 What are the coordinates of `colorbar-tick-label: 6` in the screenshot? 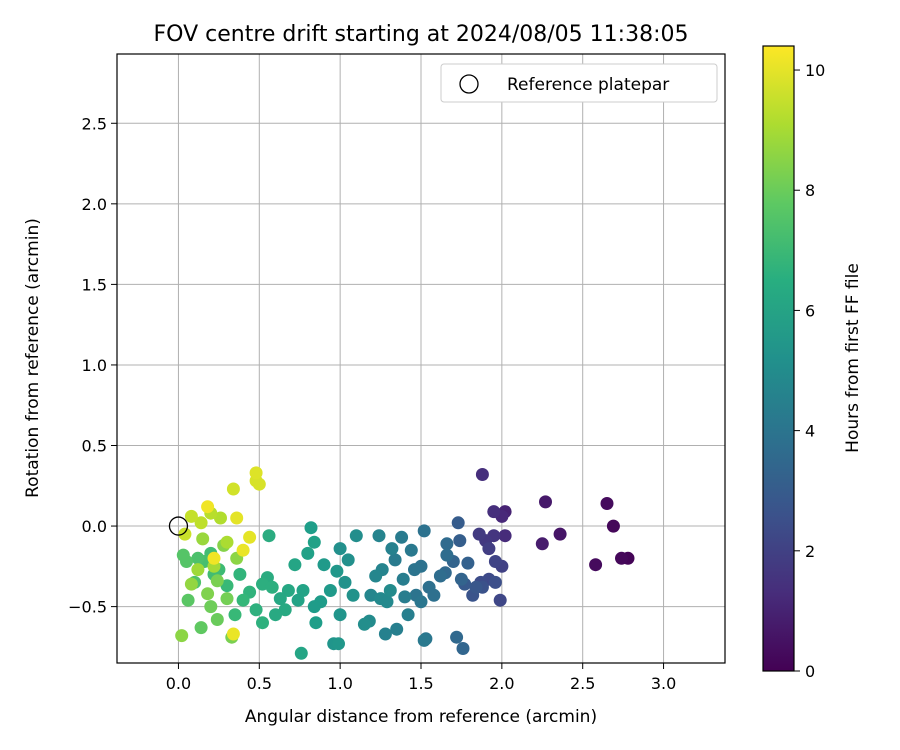 It's located at (810, 310).